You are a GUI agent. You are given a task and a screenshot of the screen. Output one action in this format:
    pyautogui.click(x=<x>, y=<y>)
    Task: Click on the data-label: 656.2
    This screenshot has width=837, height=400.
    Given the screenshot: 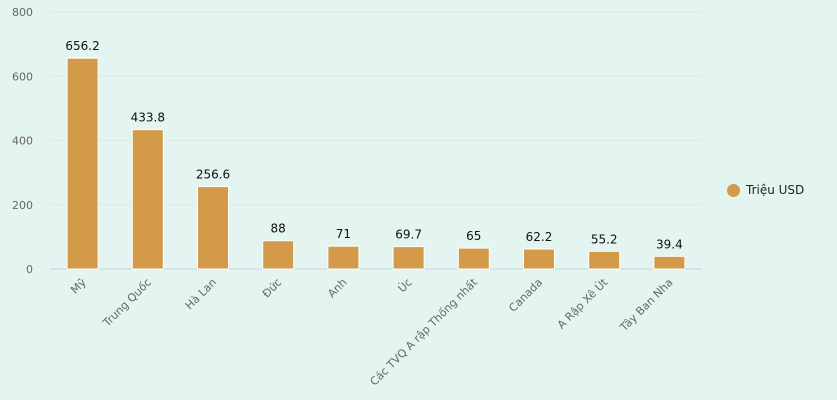 What is the action you would take?
    pyautogui.click(x=82, y=46)
    